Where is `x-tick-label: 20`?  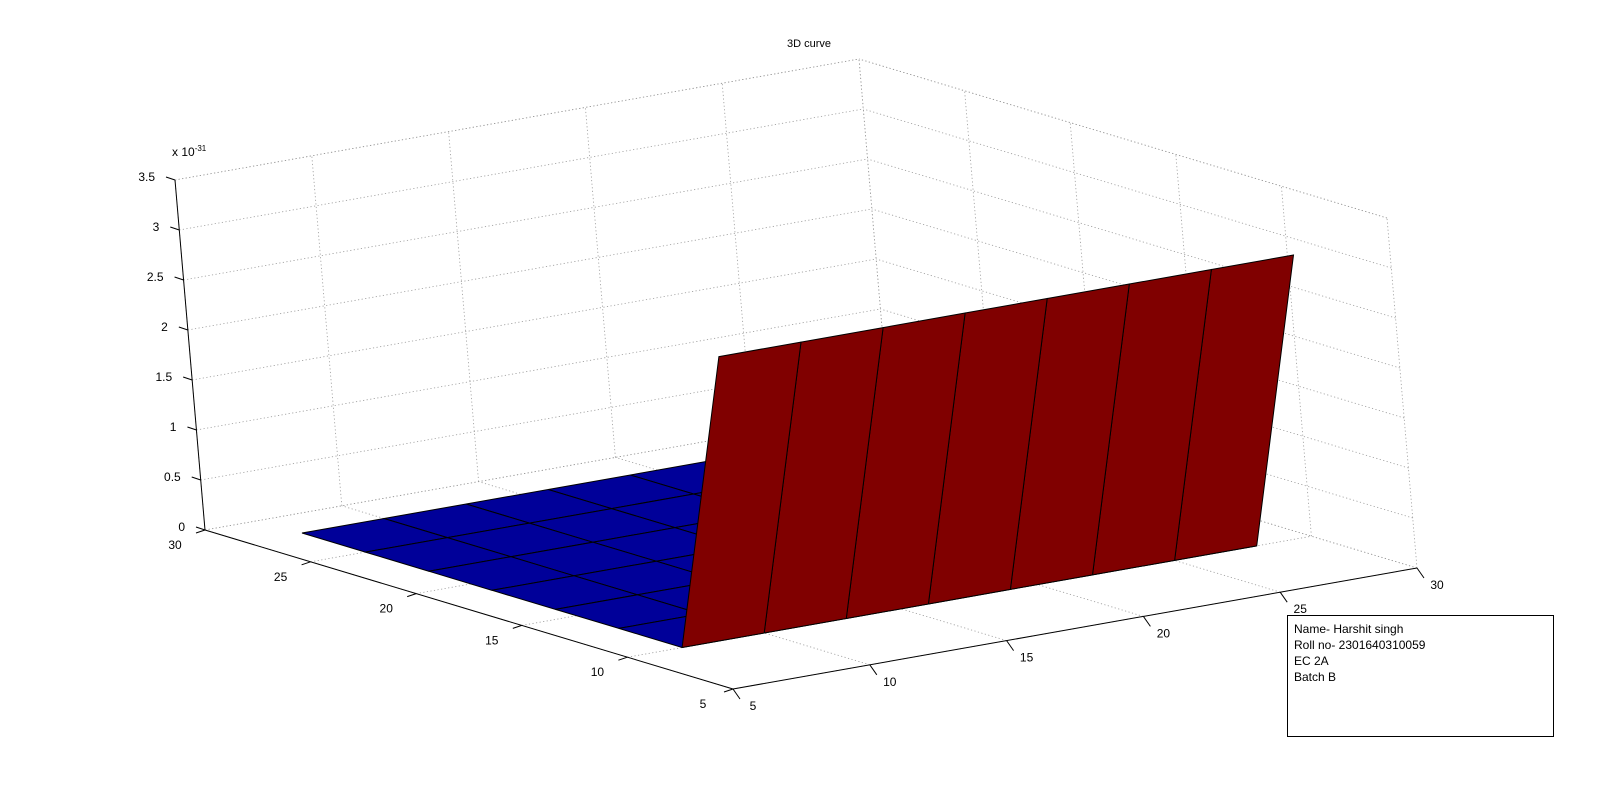
x-tick-label: 20 is located at coordinates (1164, 633).